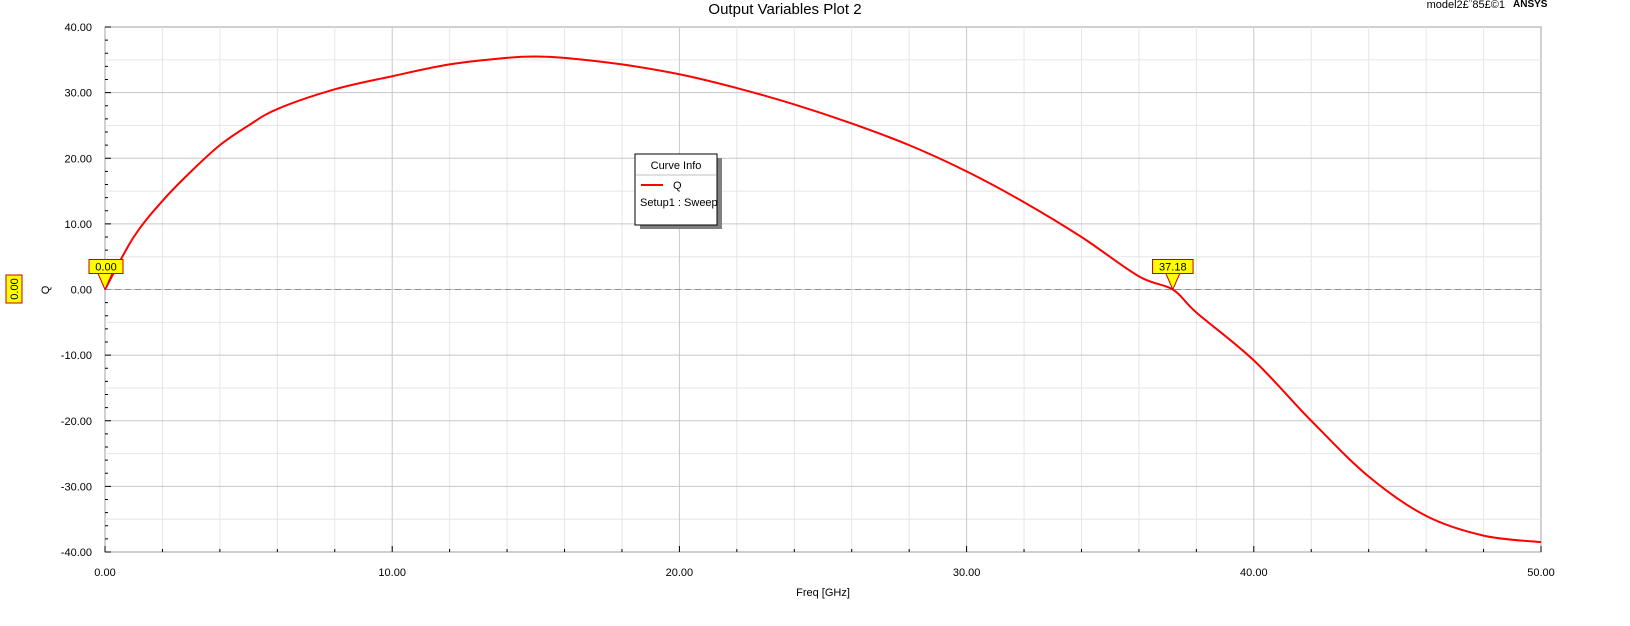  What do you see at coordinates (78, 94) in the screenshot?
I see `y-tick-label: 30.00` at bounding box center [78, 94].